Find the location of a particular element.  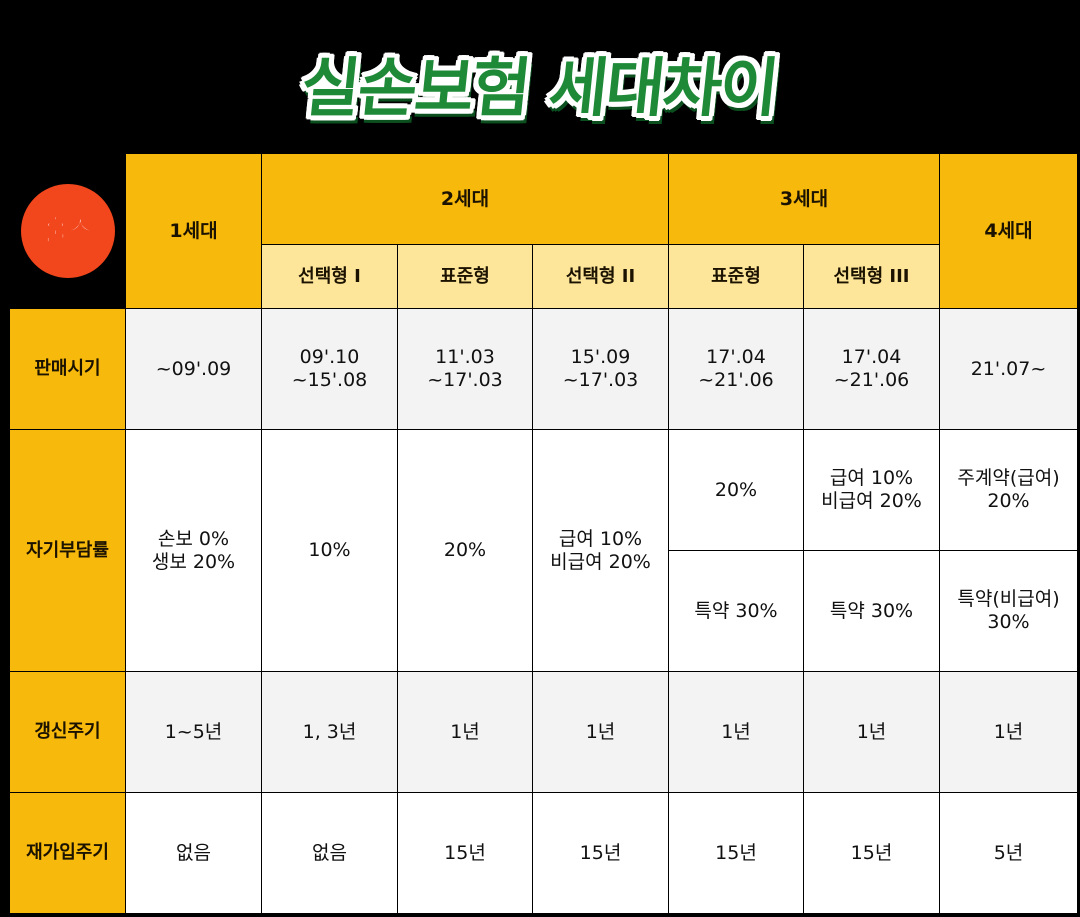

table-cell: 특약(비급여) 30% is located at coordinates (1008, 611).